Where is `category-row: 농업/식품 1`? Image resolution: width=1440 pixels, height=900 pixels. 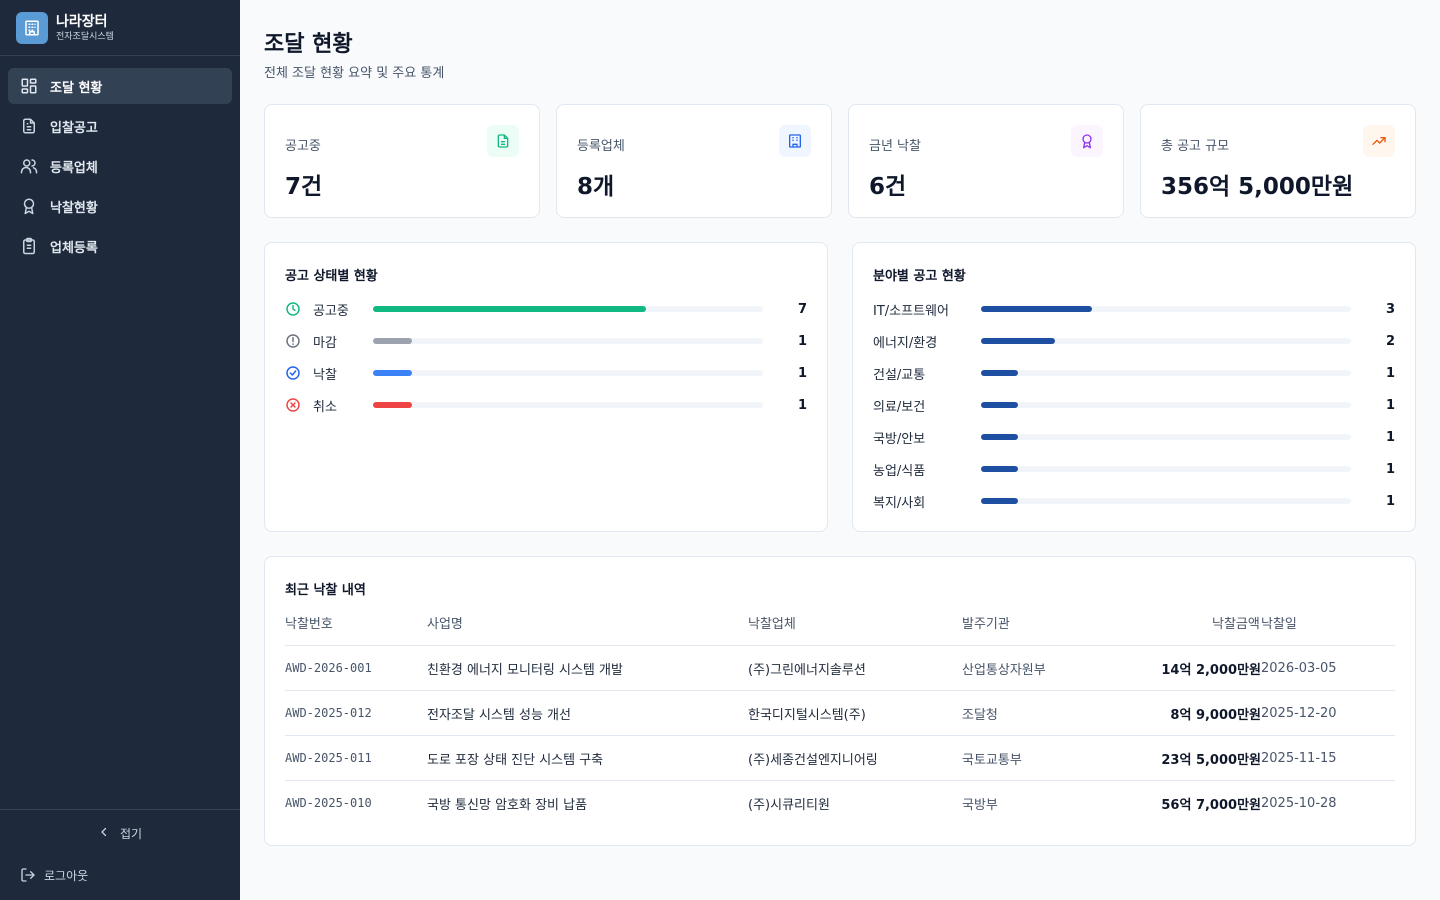
category-row: 농업/식품 1 is located at coordinates (1134, 469).